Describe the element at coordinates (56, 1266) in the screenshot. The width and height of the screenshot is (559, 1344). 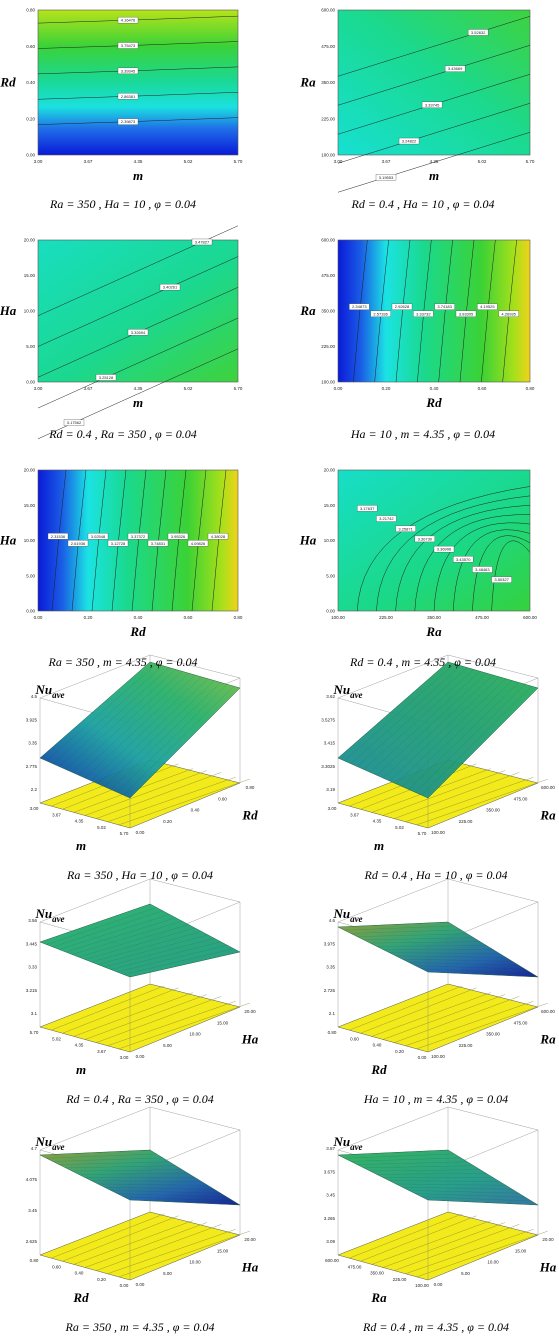
I see `x-tick-label: 0.60` at that location.